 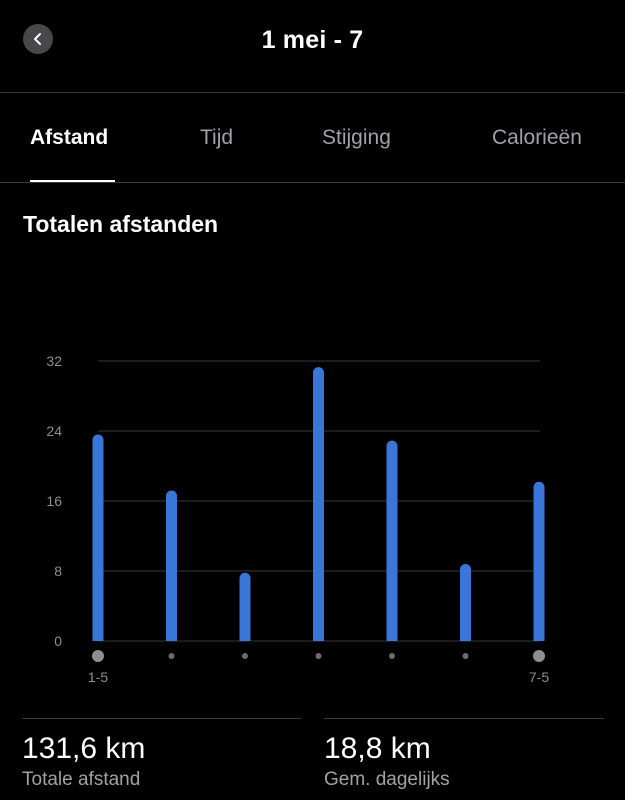 I want to click on tab-stijging: Stijging, so click(x=356, y=137).